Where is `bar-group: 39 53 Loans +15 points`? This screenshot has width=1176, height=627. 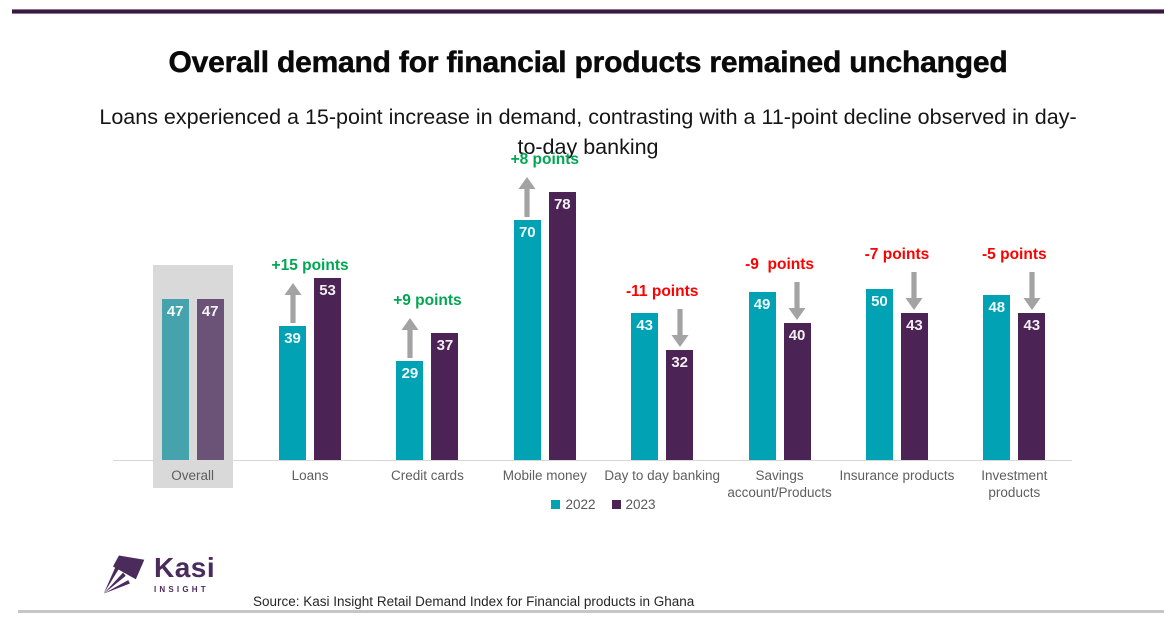
bar-group: 39 53 Loans +15 points is located at coordinates (309, 340).